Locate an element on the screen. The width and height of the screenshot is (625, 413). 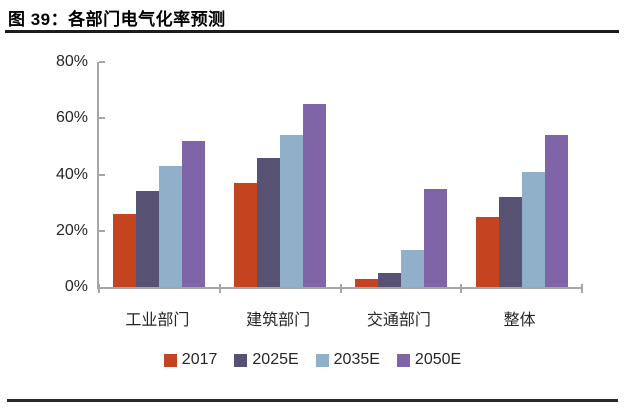
figure-title: 图 39：各部门电气化率预测 is located at coordinates (117, 19).